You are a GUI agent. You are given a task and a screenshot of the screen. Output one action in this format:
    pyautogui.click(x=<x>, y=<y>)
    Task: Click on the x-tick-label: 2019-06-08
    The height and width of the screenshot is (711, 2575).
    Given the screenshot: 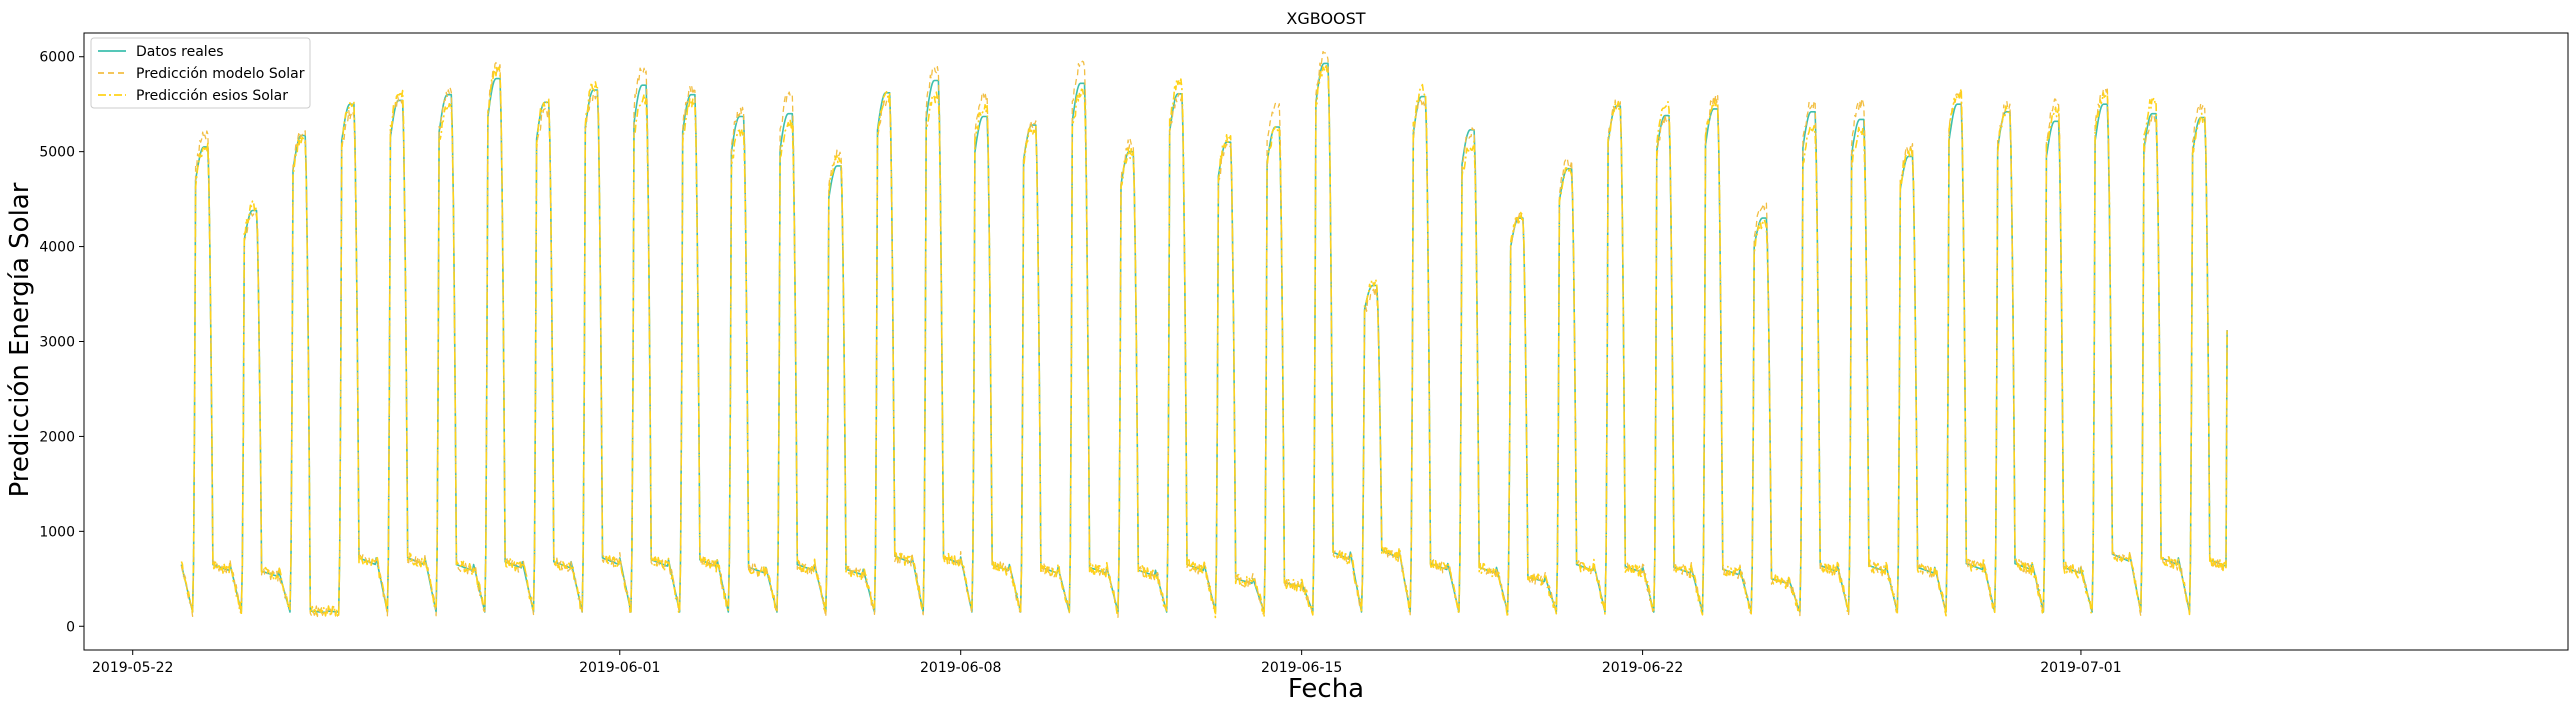 What is the action you would take?
    pyautogui.click(x=960, y=668)
    